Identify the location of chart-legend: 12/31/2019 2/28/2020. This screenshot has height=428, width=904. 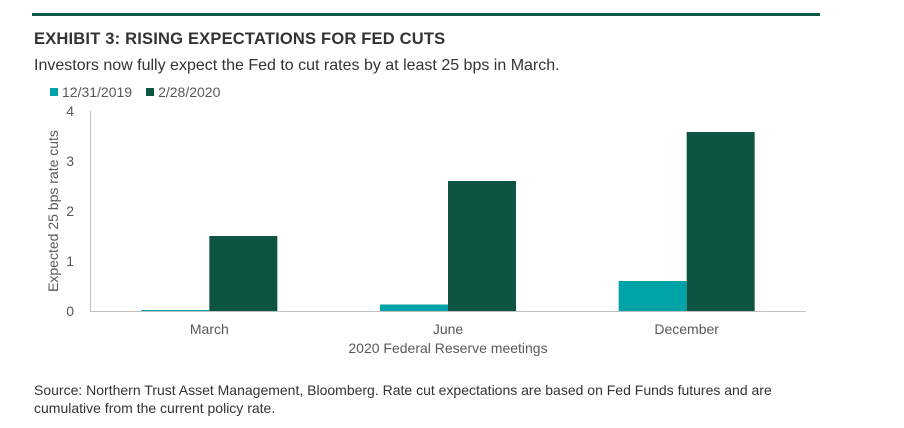
(142, 92).